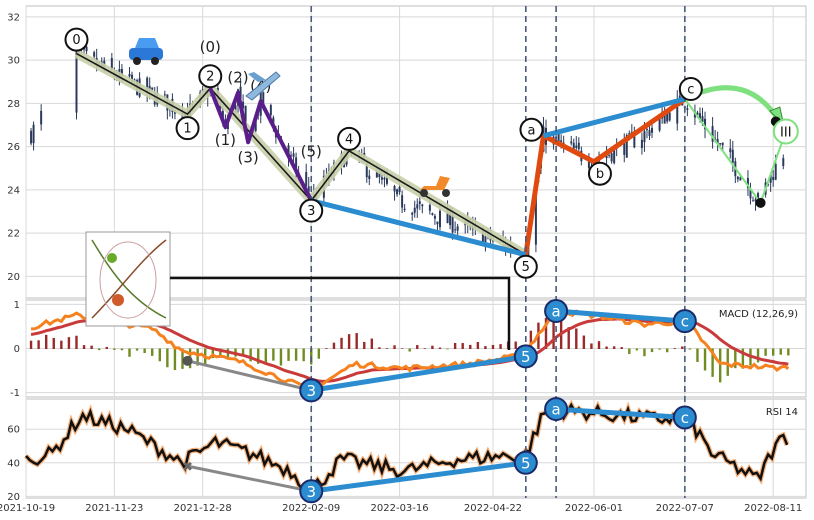 The height and width of the screenshot is (520, 814). I want to click on price-y-tick-label: 26, so click(13, 147).